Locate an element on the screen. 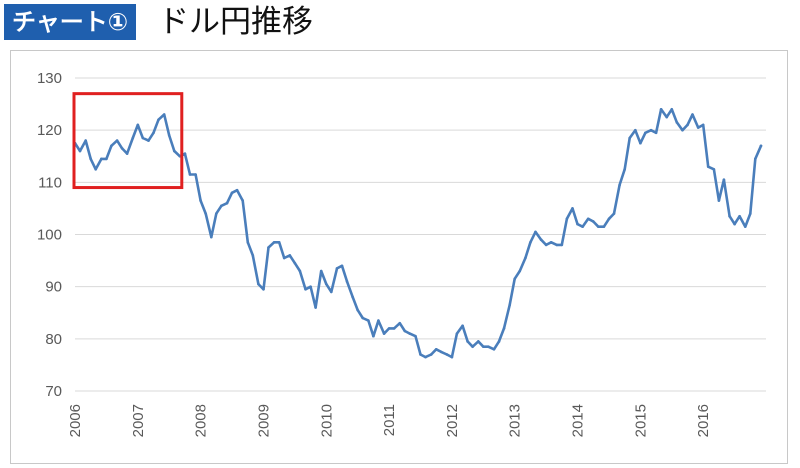 This screenshot has width=800, height=468. y-tick-label: 110 is located at coordinates (50, 182).